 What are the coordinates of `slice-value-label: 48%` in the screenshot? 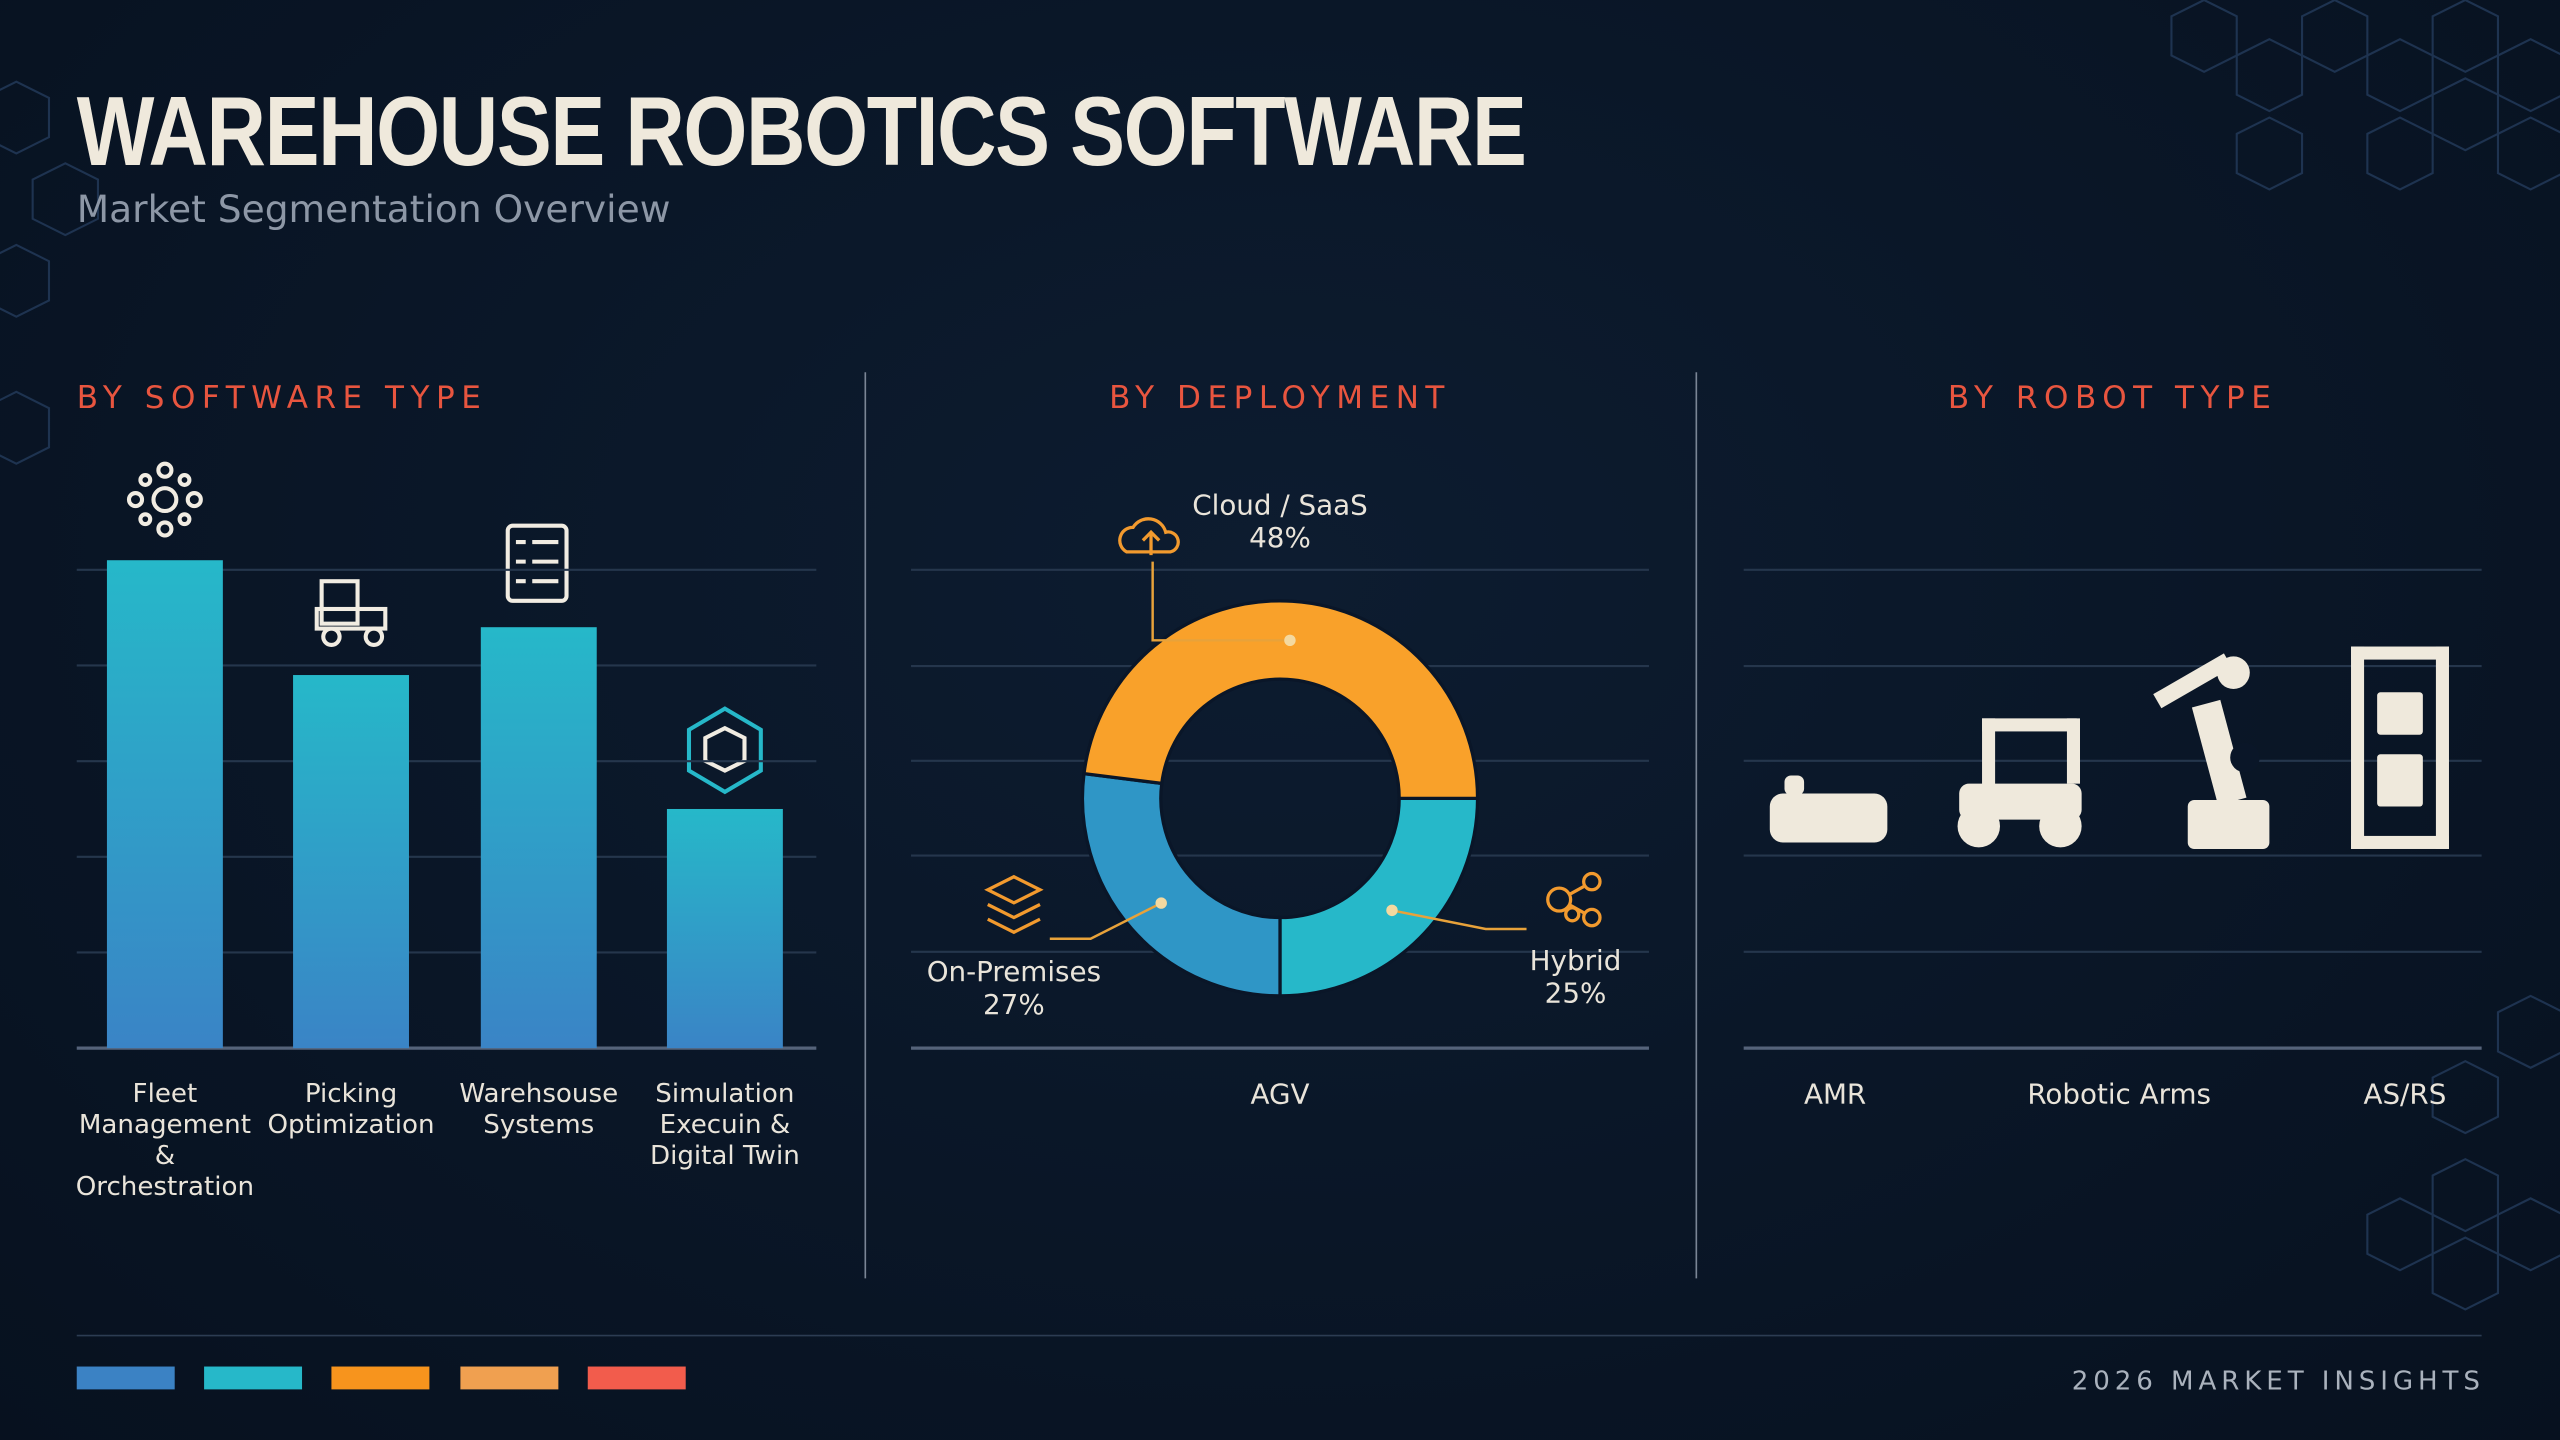 It's located at (1280, 539).